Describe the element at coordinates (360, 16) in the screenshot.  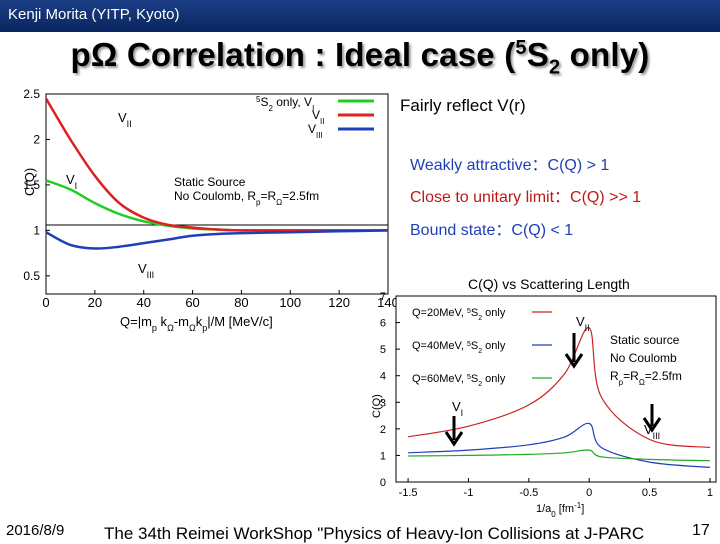
I see `header-bar: Kenji Morita (YITP, Kyoto)` at that location.